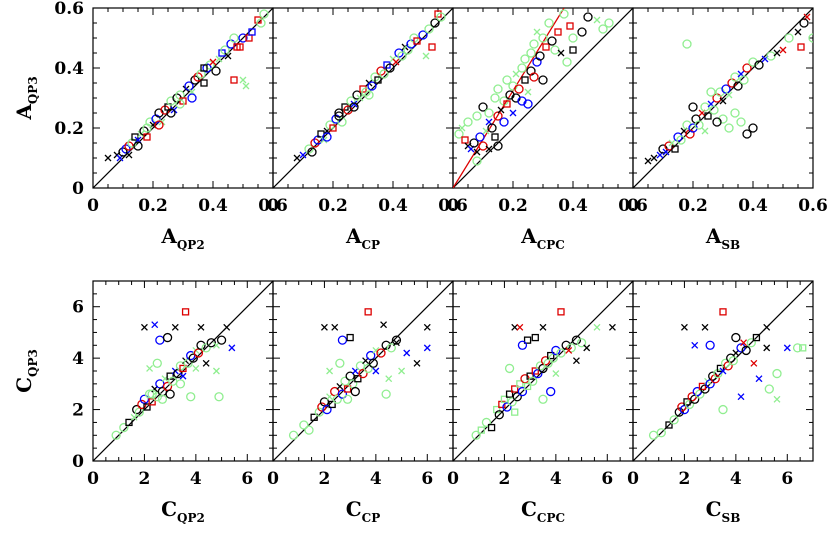  Describe the element at coordinates (213, 206) in the screenshot. I see `x-tick-label: 0.4` at that location.